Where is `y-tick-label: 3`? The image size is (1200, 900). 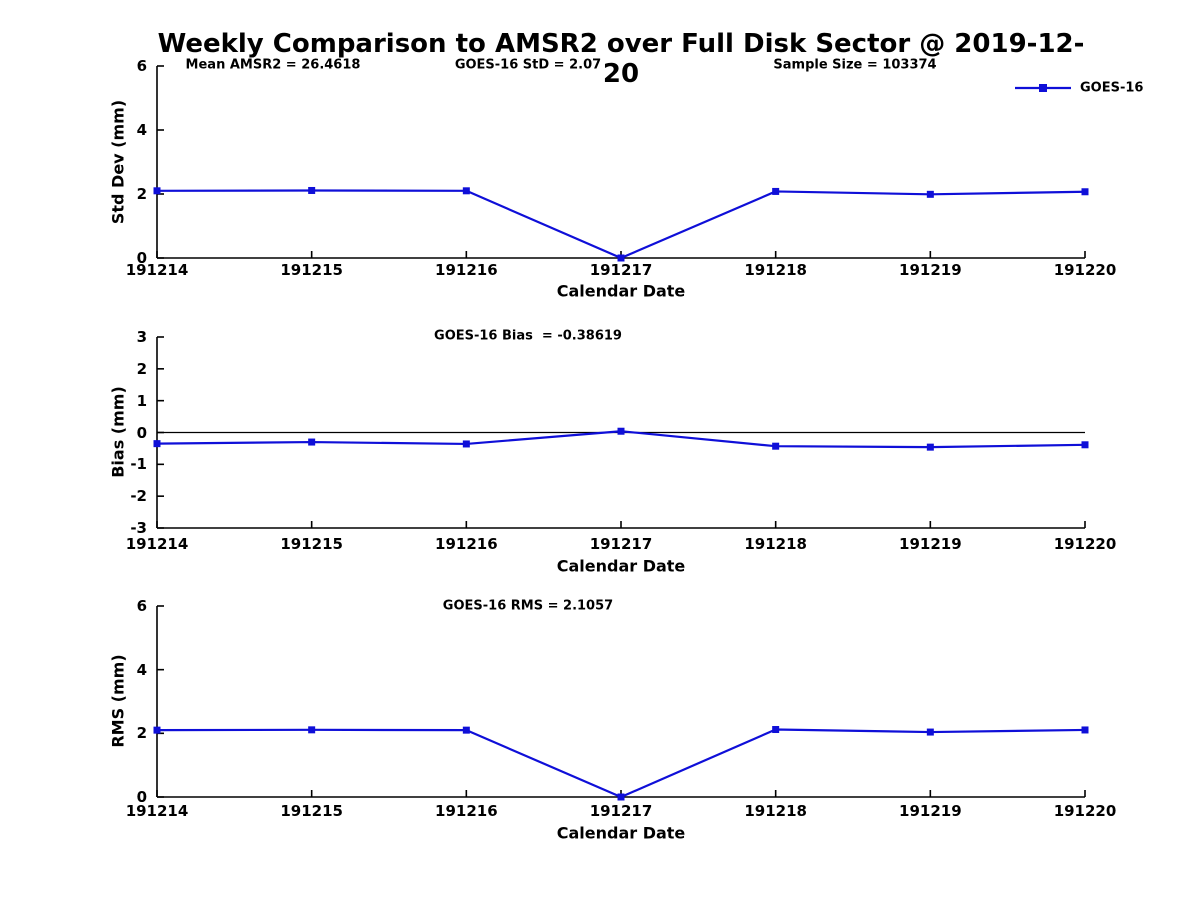
y-tick-label: 3 is located at coordinates (141, 337).